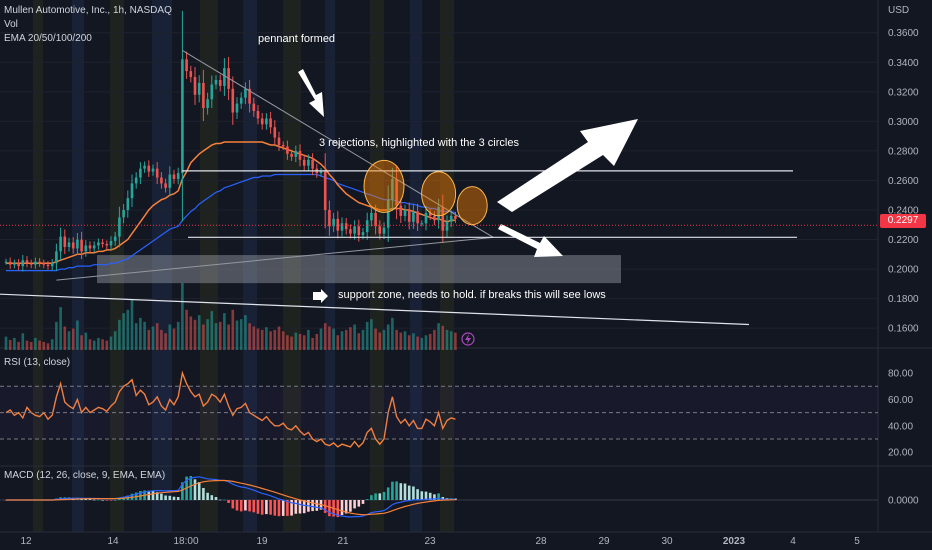 The height and width of the screenshot is (550, 932). What do you see at coordinates (903, 240) in the screenshot?
I see `price-tick-label: 0.2200` at bounding box center [903, 240].